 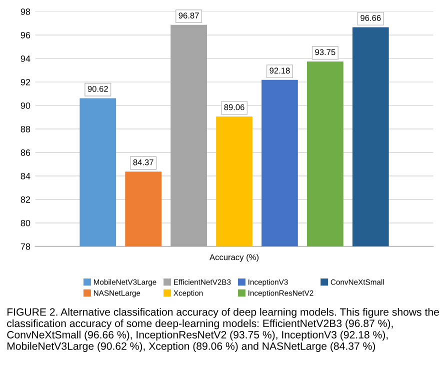 What do you see at coordinates (234, 258) in the screenshot?
I see `x-axis-title: Accuracy (%)` at bounding box center [234, 258].